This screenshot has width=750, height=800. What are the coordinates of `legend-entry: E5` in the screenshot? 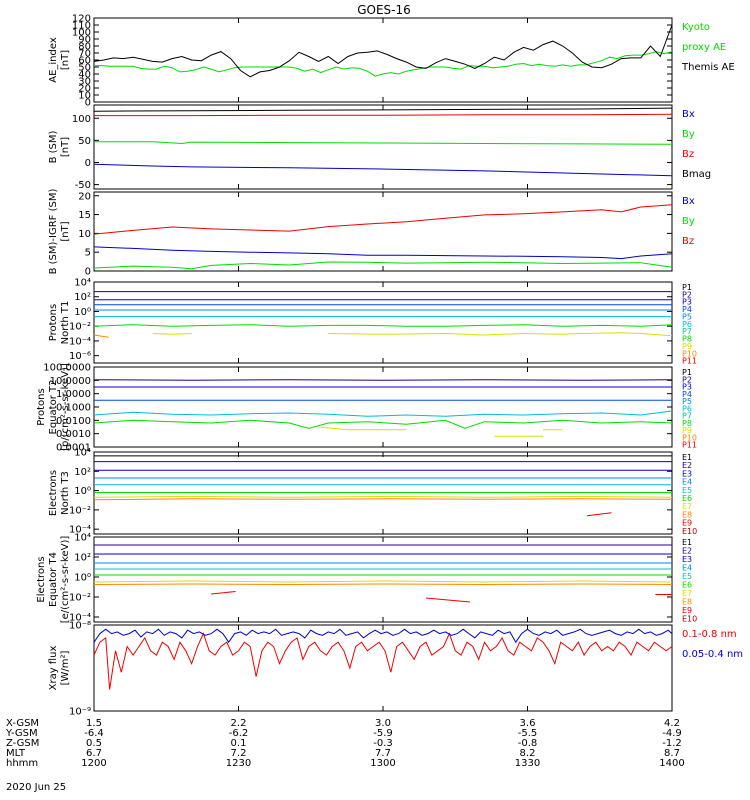 It's located at (687, 576).